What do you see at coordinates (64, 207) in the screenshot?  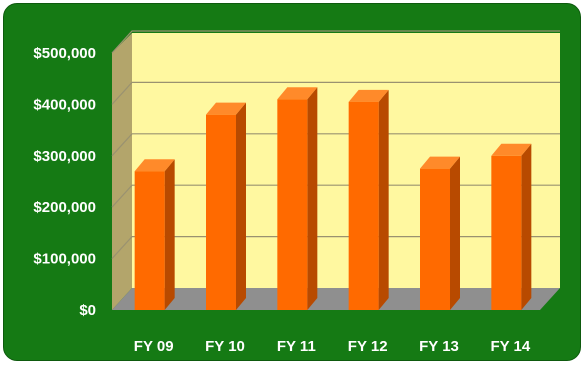 I see `y-tick-label: $200,000` at bounding box center [64, 207].